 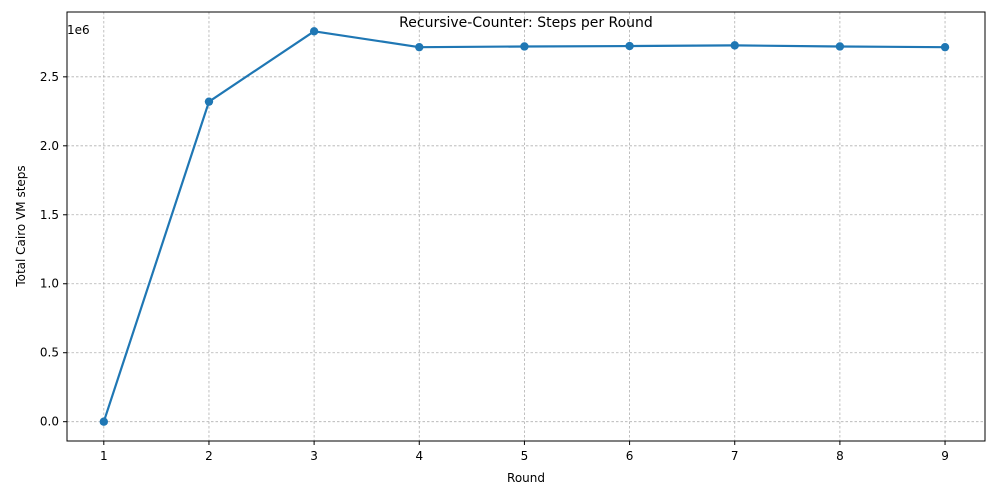 What do you see at coordinates (78, 30) in the screenshot?
I see `y-offset-label: 1e6` at bounding box center [78, 30].